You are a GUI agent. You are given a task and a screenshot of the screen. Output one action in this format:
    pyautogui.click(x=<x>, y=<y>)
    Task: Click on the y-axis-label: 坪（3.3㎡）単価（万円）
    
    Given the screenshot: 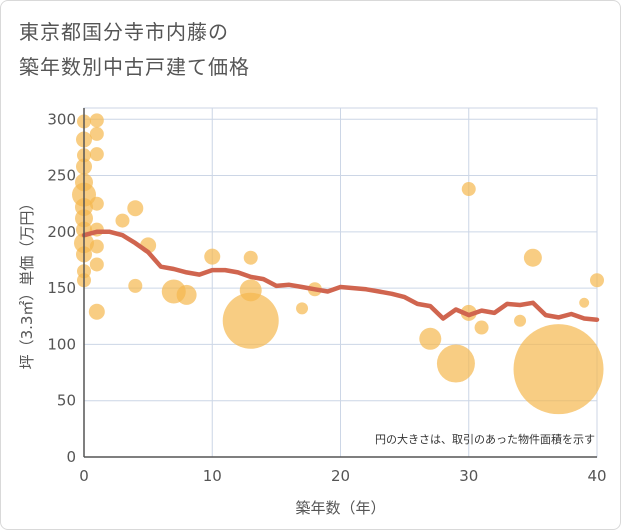 What is the action you would take?
    pyautogui.click(x=27, y=283)
    